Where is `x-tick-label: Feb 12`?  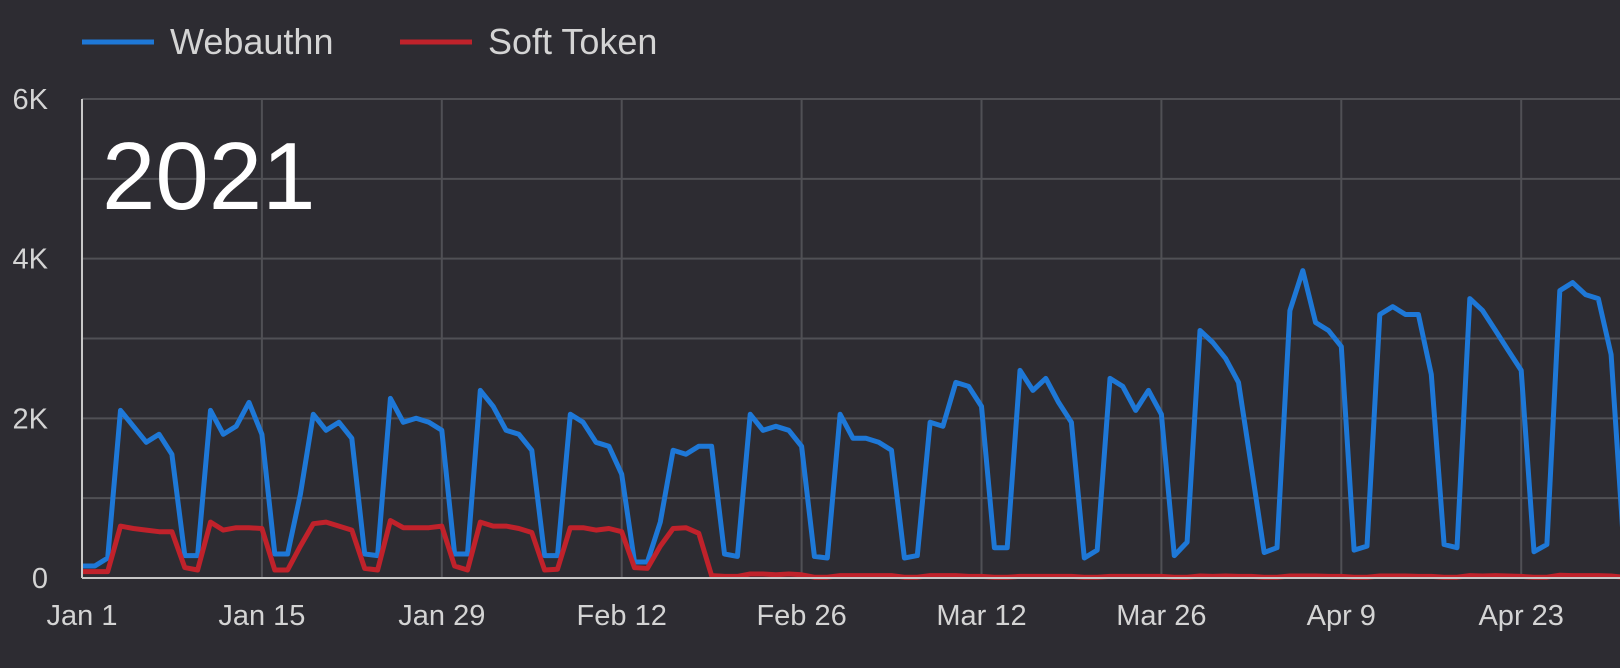
x-tick-label: Feb 12 is located at coordinates (622, 616).